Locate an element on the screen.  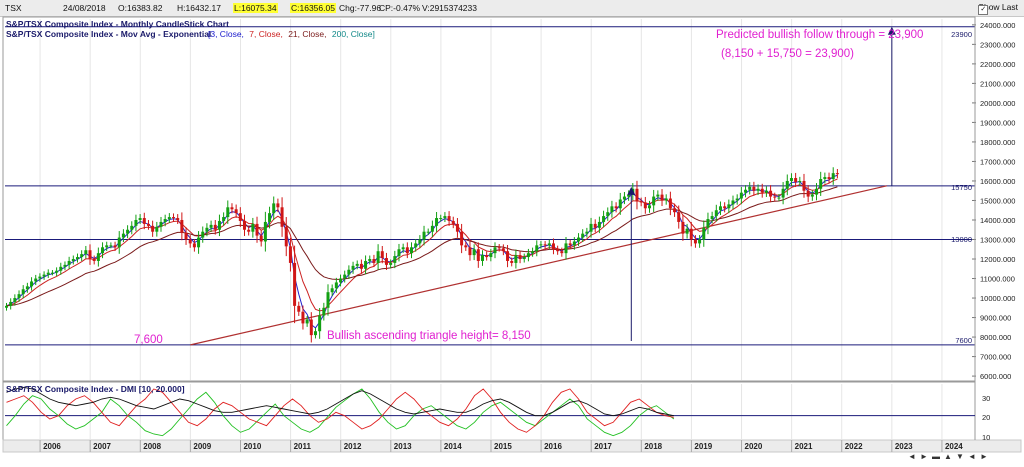
annotation-calc: (8,150 + 15,750 = 23,900) is located at coordinates (787, 54).